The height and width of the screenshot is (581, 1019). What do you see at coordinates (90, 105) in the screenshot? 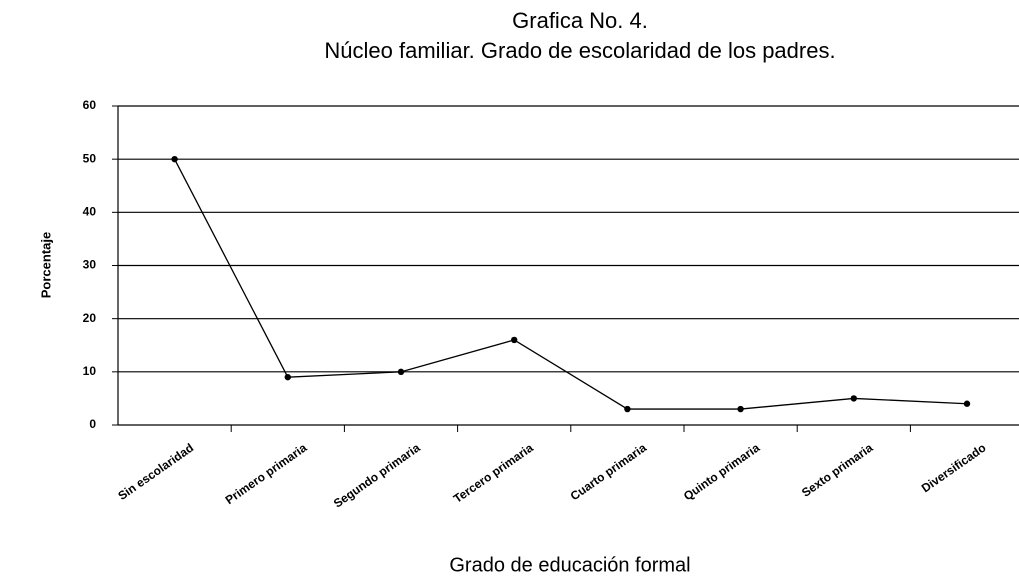
I see `y-tick-label: 60` at bounding box center [90, 105].